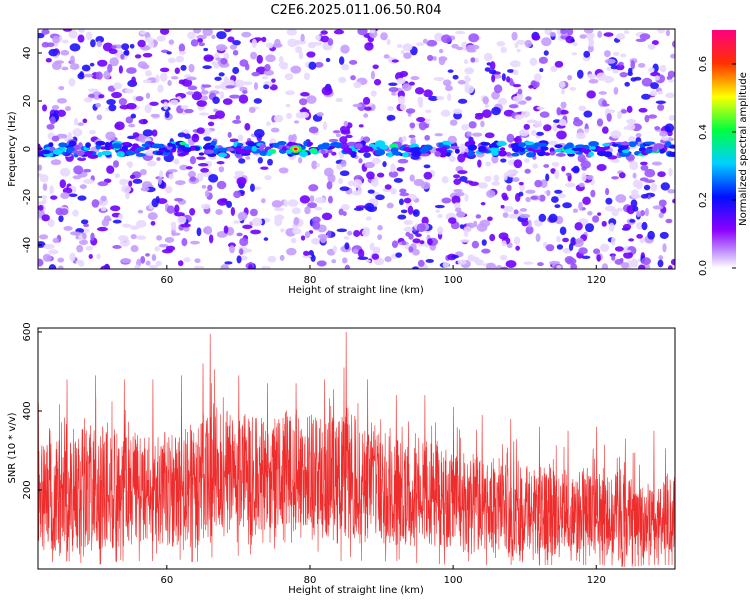 This screenshot has height=600, width=750. Describe the element at coordinates (724, 149) in the screenshot. I see `colorbar-gradient` at that location.